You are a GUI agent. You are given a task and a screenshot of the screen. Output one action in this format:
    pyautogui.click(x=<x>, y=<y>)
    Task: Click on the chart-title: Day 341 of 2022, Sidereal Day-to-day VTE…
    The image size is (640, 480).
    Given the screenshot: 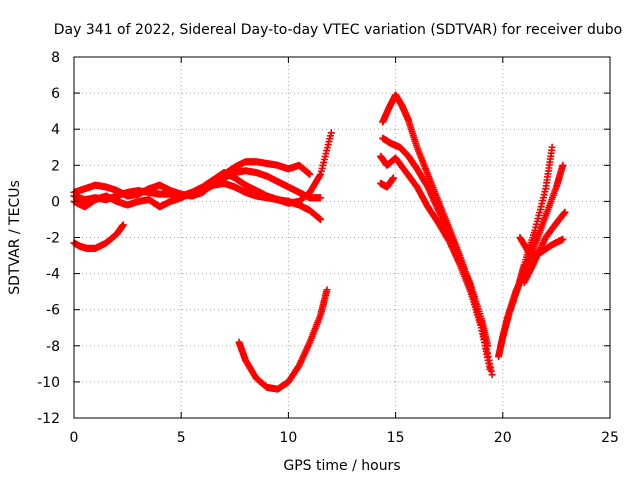 What is the action you would take?
    pyautogui.click(x=338, y=30)
    